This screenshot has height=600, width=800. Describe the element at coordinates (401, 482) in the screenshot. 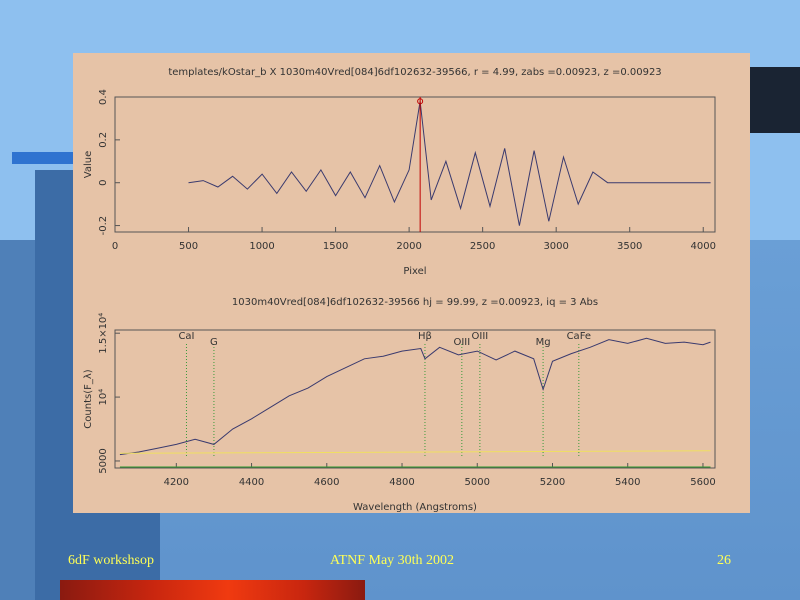

I see `x-tick-label: 4800` at that location.